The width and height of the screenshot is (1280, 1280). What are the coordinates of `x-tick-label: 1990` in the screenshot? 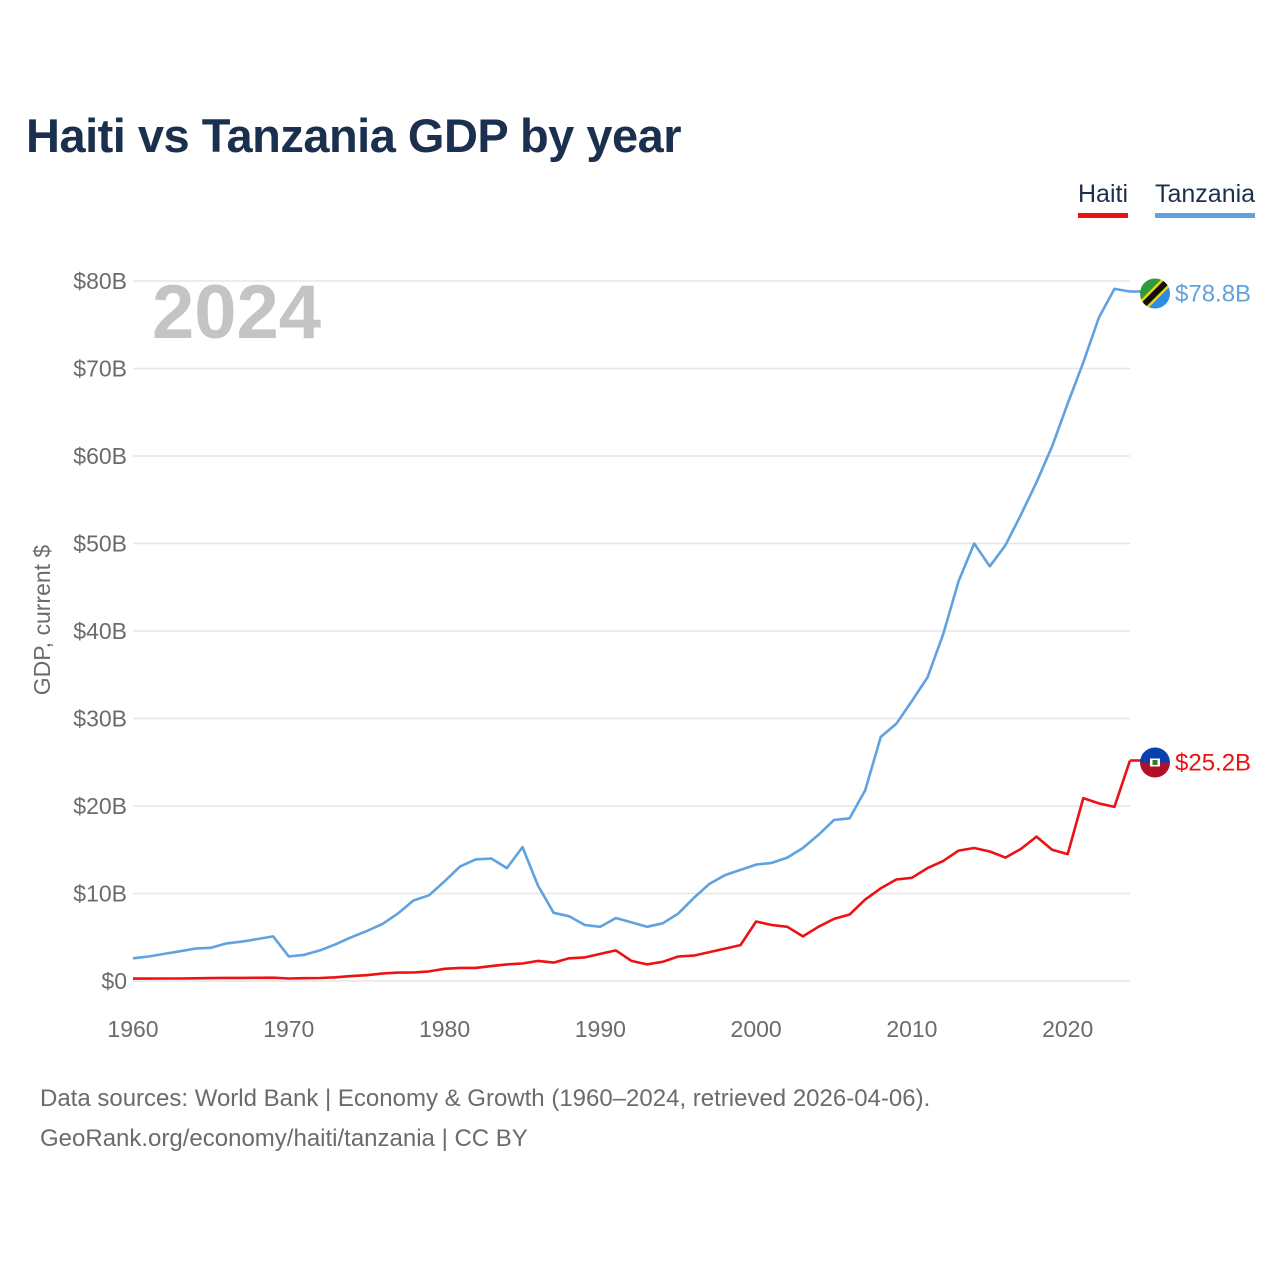 It's located at (600, 1029).